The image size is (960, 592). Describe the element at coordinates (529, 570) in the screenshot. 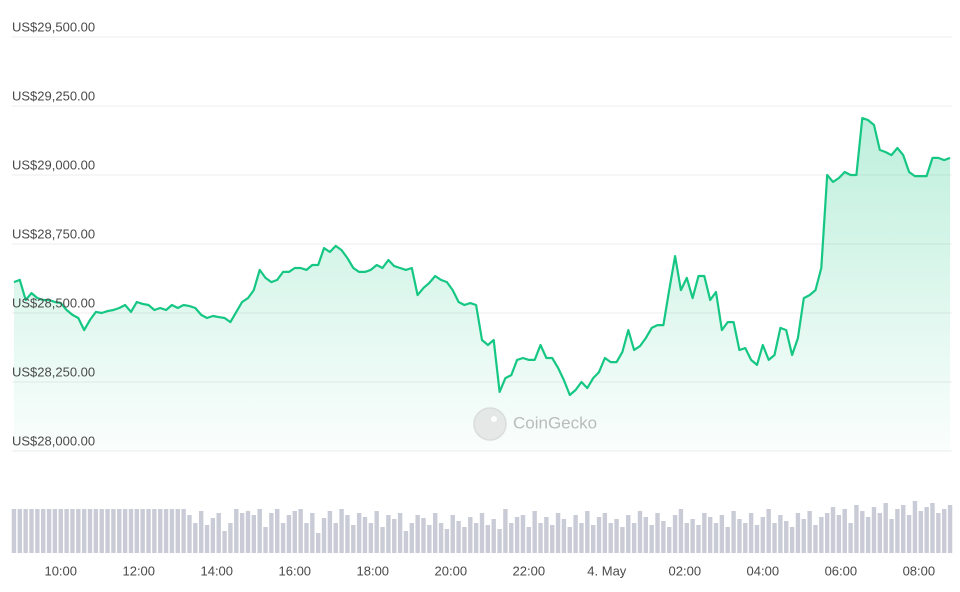

I see `x-tick-label: 22:00` at that location.